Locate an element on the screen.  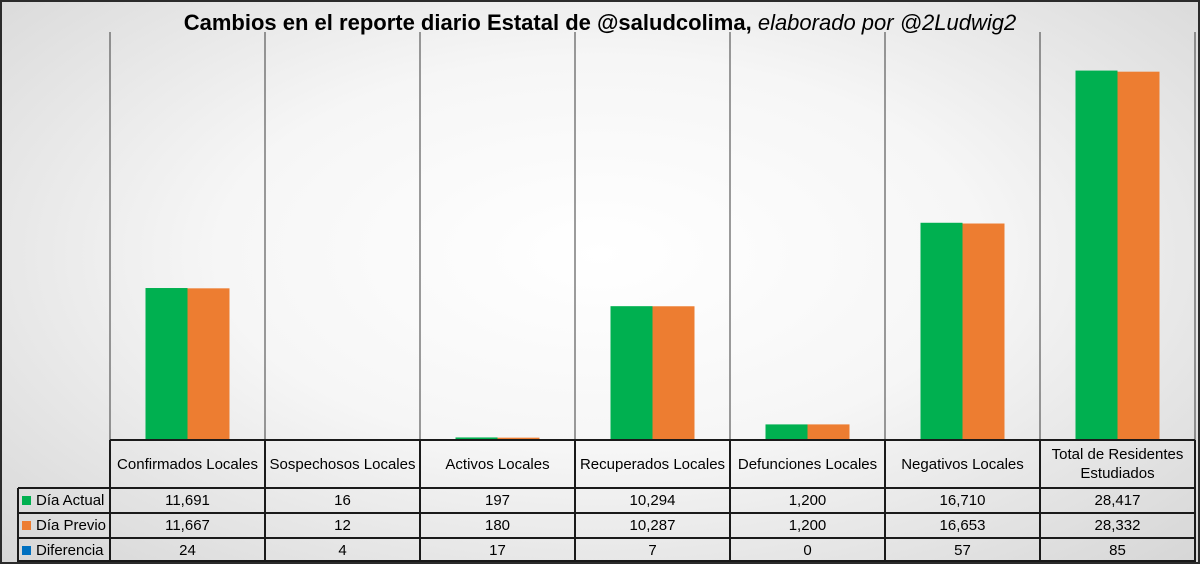
bar-dia-actual-total-de-residentes-estudiados is located at coordinates (1096, 255).